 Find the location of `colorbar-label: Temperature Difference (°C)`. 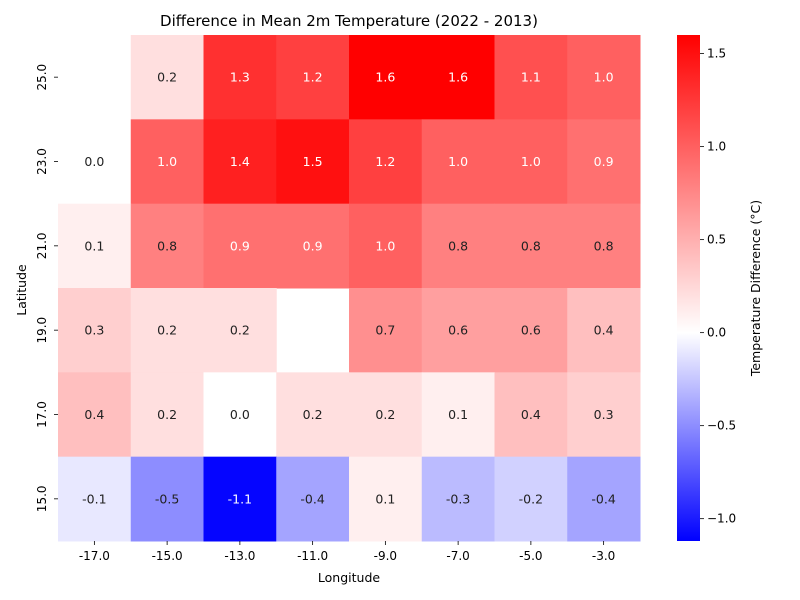

colorbar-label: Temperature Difference (°C) is located at coordinates (755, 288).